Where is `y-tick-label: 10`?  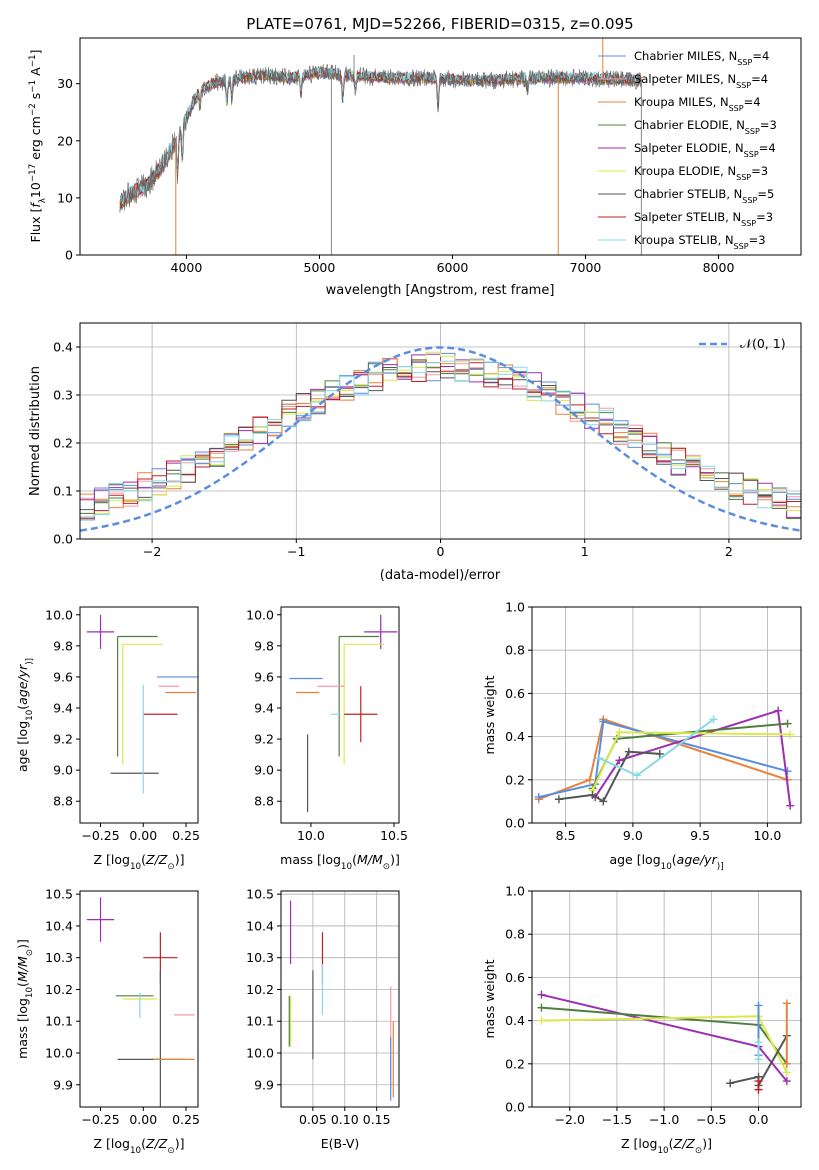 y-tick-label: 10 is located at coordinates (65, 197).